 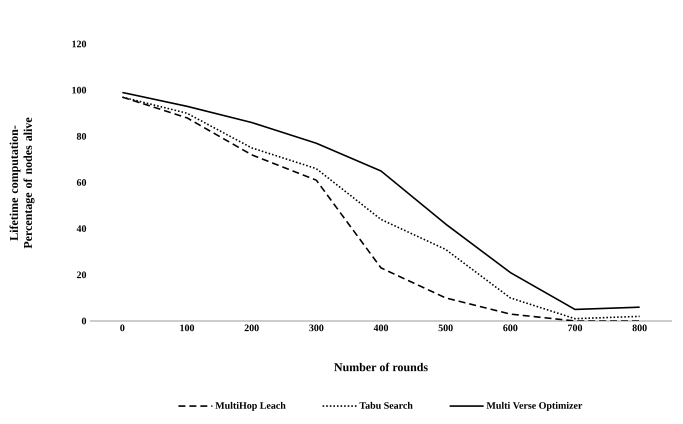 I want to click on legend-label: Tabu Search, so click(x=386, y=405).